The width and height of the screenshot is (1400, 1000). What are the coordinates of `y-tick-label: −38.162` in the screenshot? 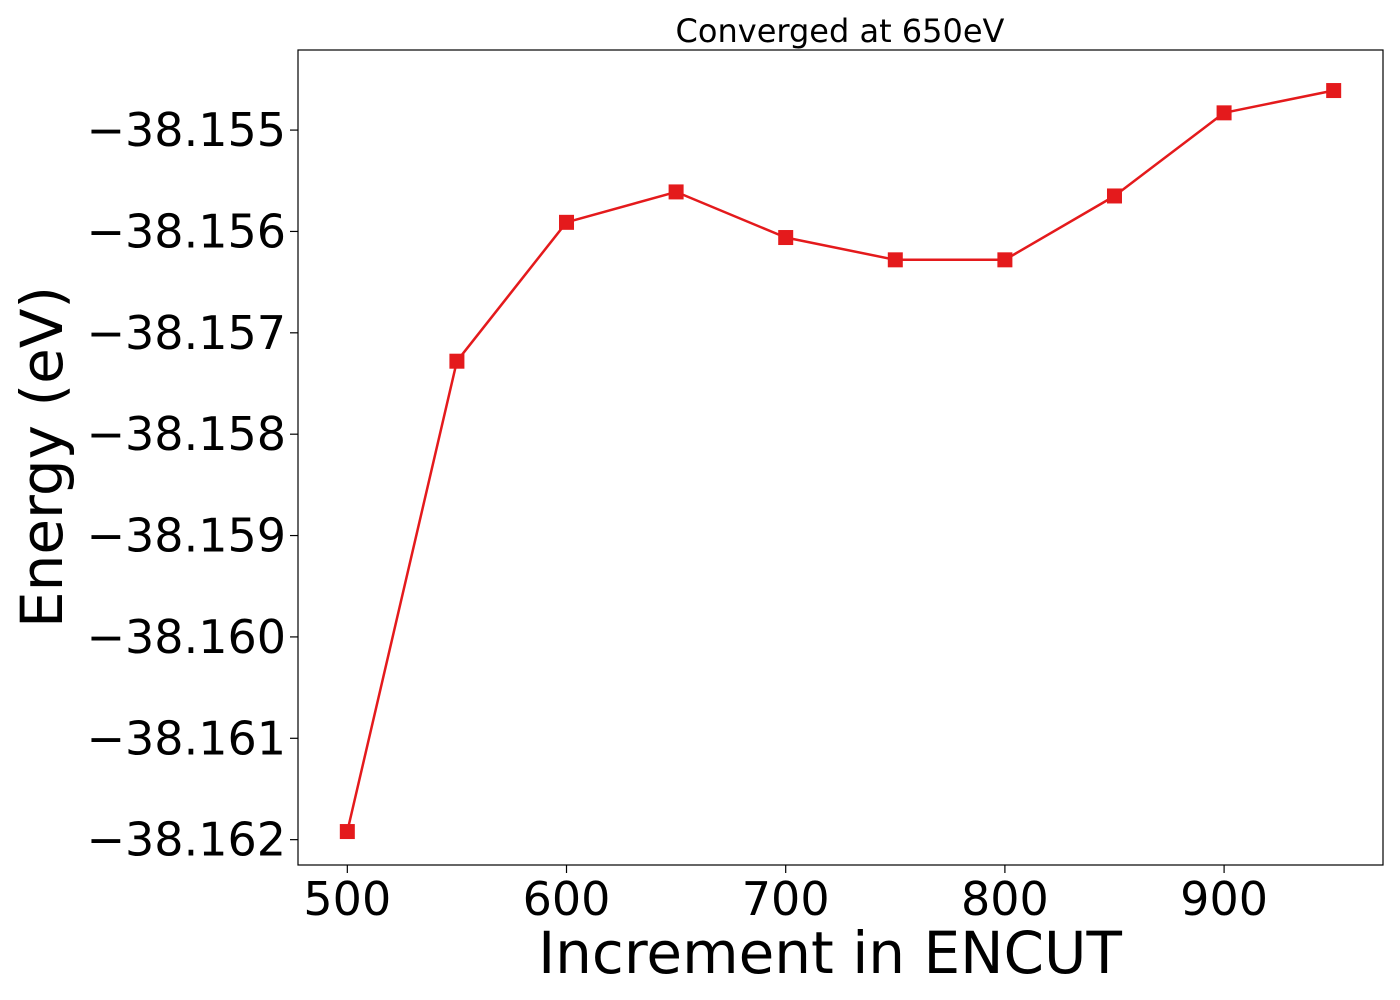 It's located at (187, 840).